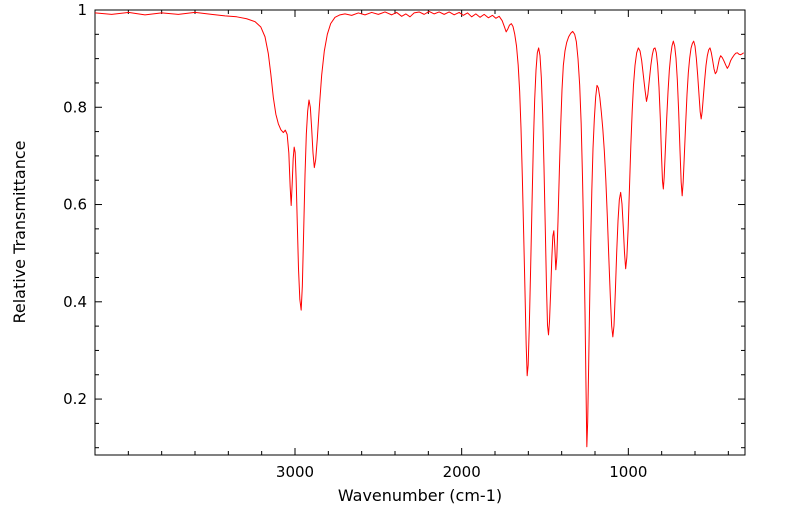  What do you see at coordinates (75, 205) in the screenshot?
I see `y-tick-label: 0.6` at bounding box center [75, 205].